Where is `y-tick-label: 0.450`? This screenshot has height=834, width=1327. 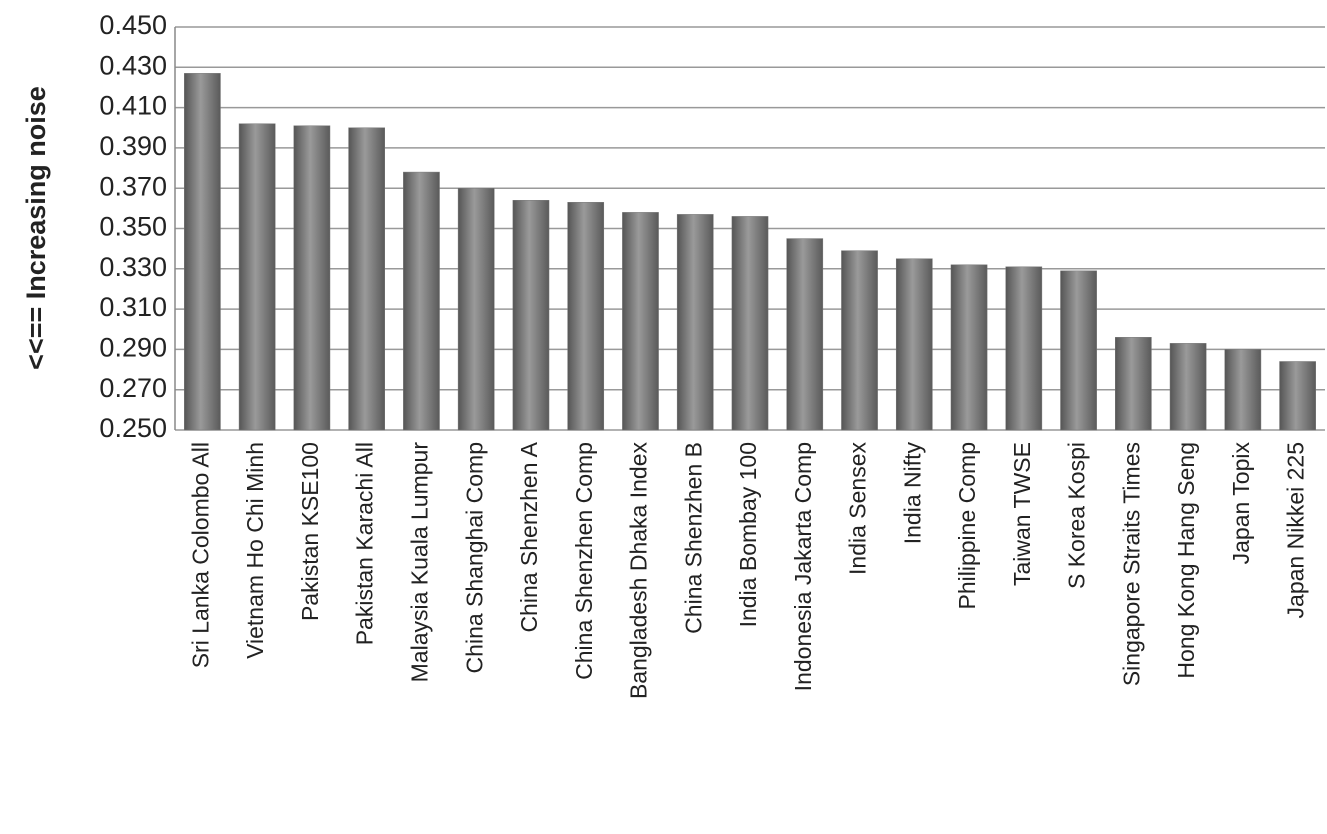 y-tick-label: 0.450 is located at coordinates (133, 25).